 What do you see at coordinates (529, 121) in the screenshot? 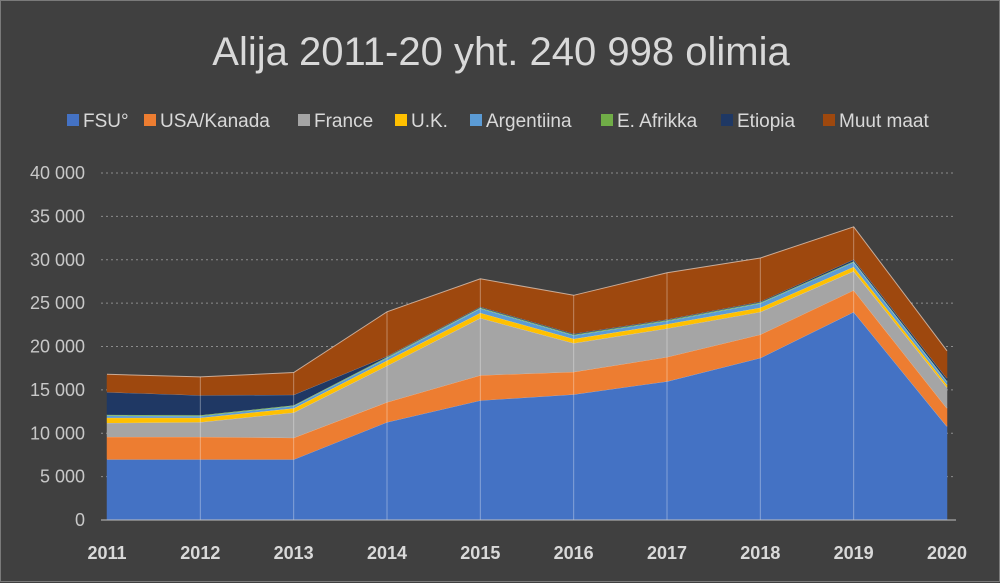
I see `legend-label-argentiina: Argentiina` at bounding box center [529, 121].